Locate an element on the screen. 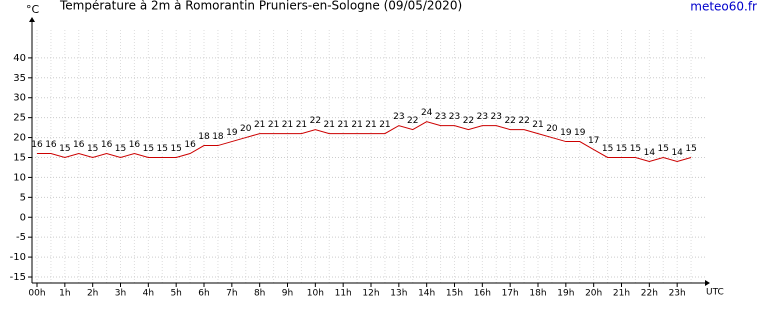  x-axis-label: UTC is located at coordinates (715, 293).